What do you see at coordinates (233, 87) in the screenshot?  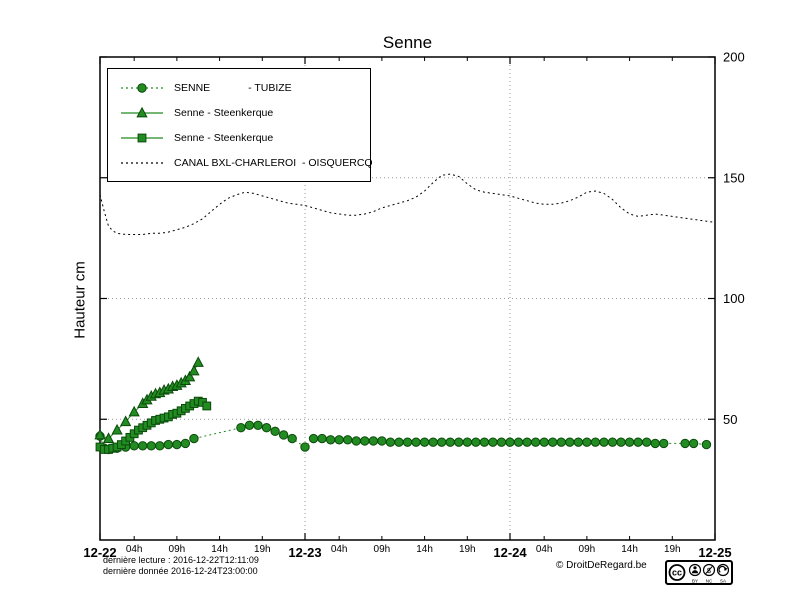 I see `legend-label: SENNE - TUBIZE` at bounding box center [233, 87].